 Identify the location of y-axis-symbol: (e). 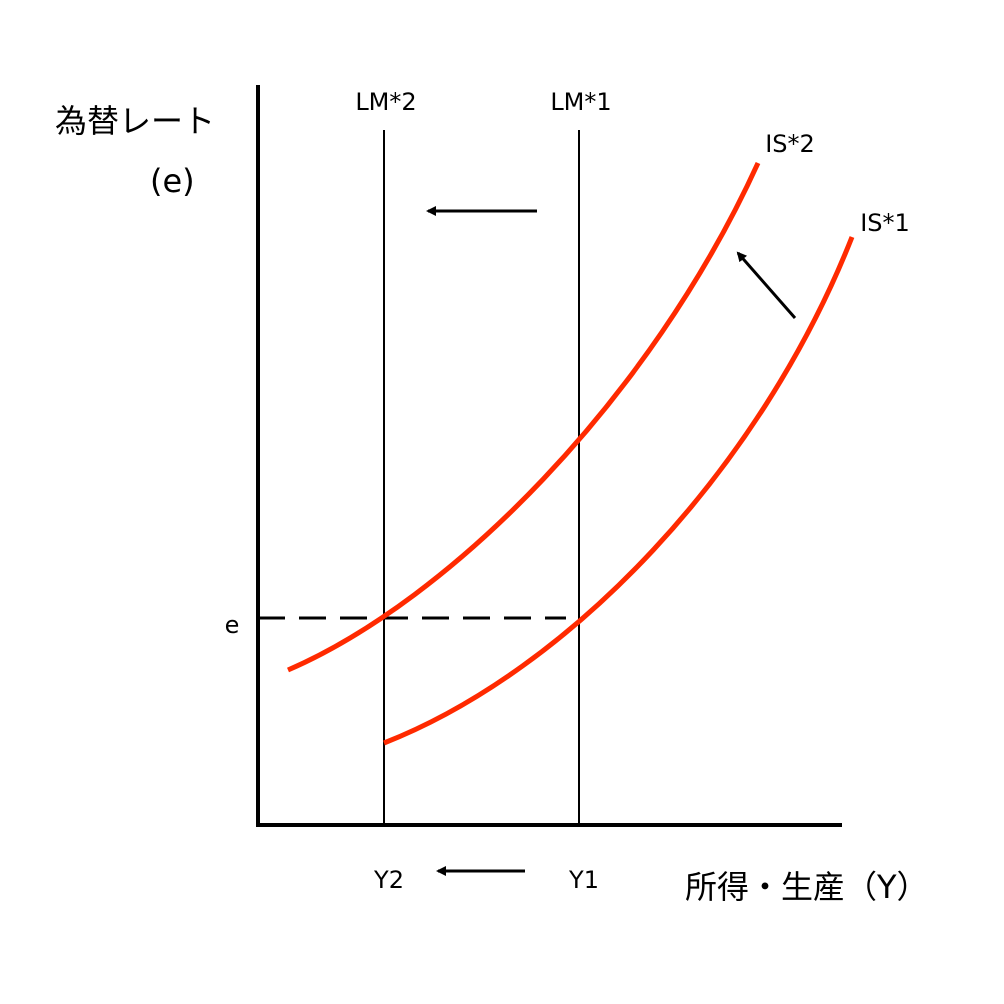
(172, 181).